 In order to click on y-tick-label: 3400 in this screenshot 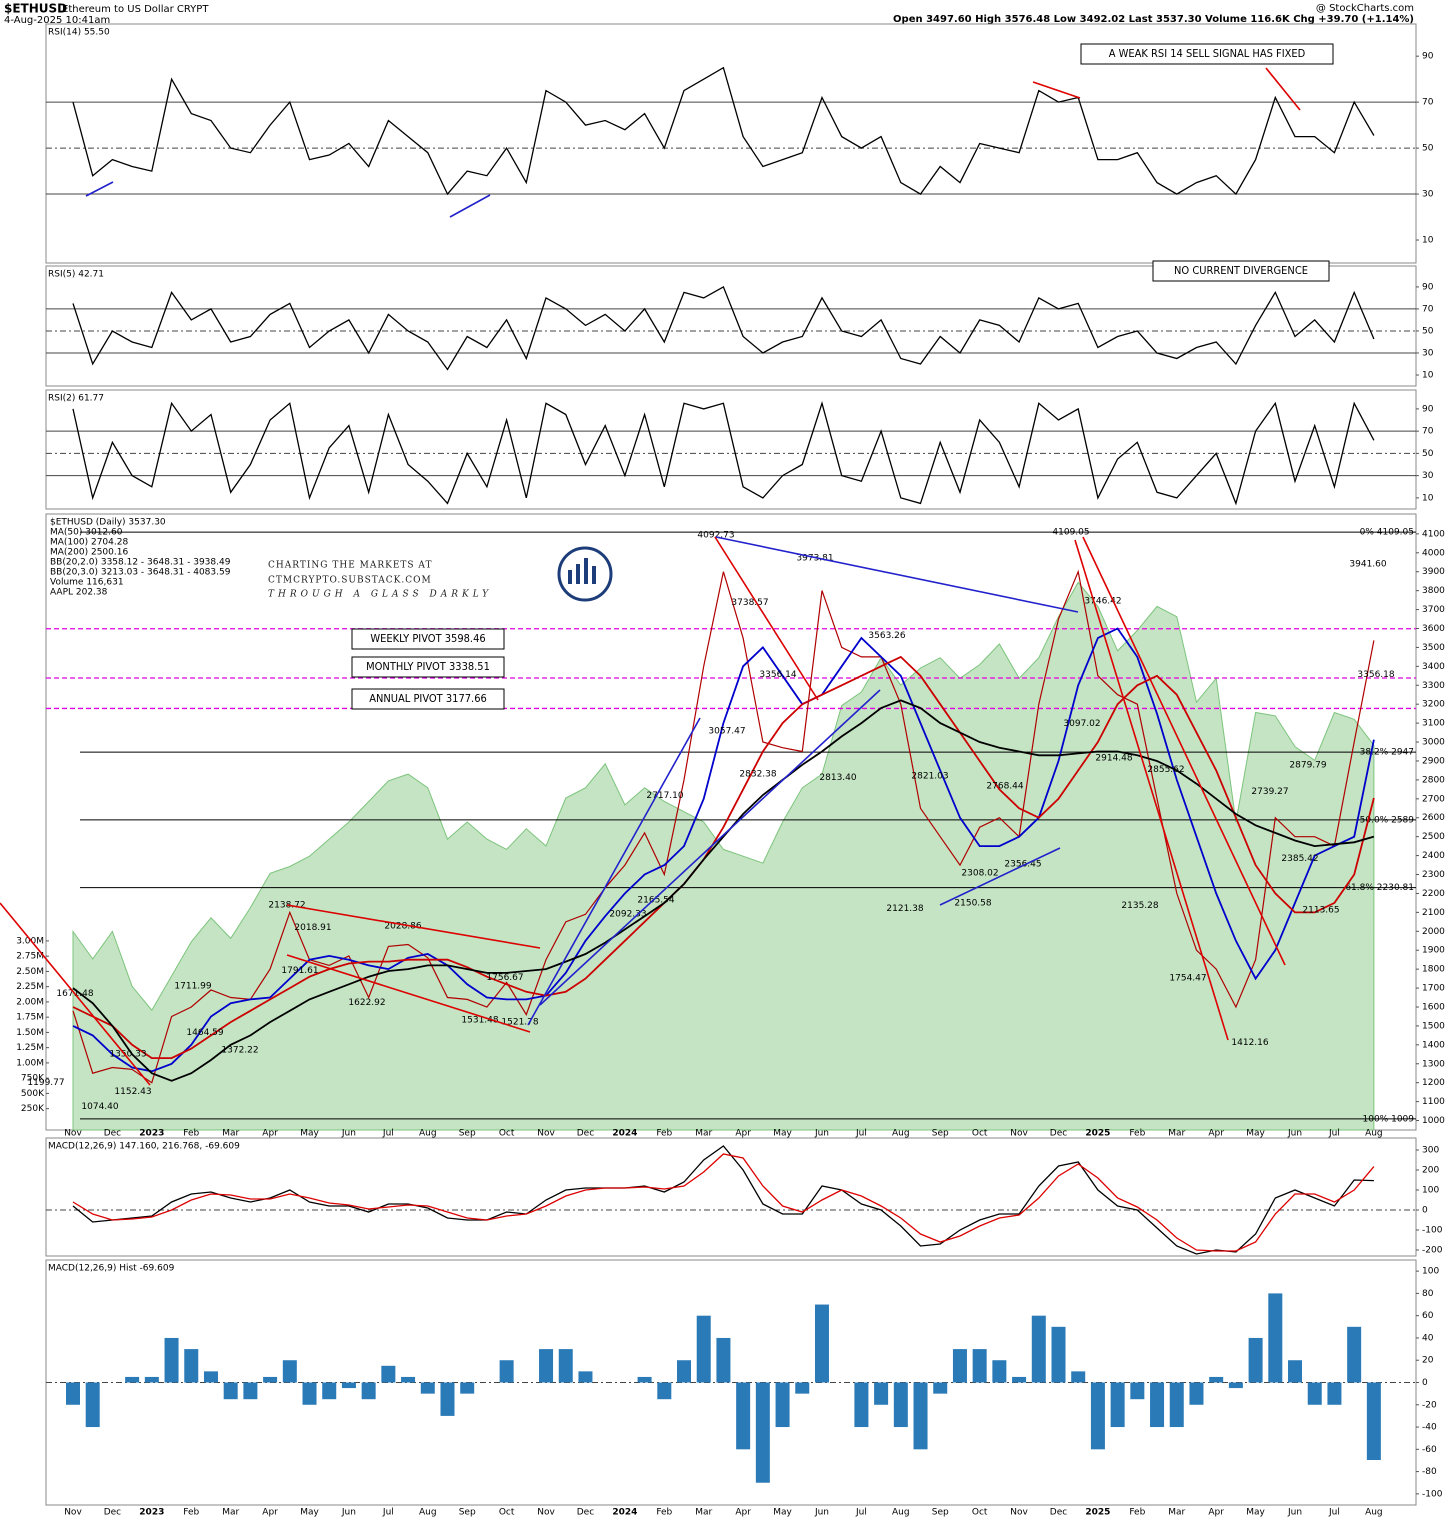, I will do `click(1433, 667)`.